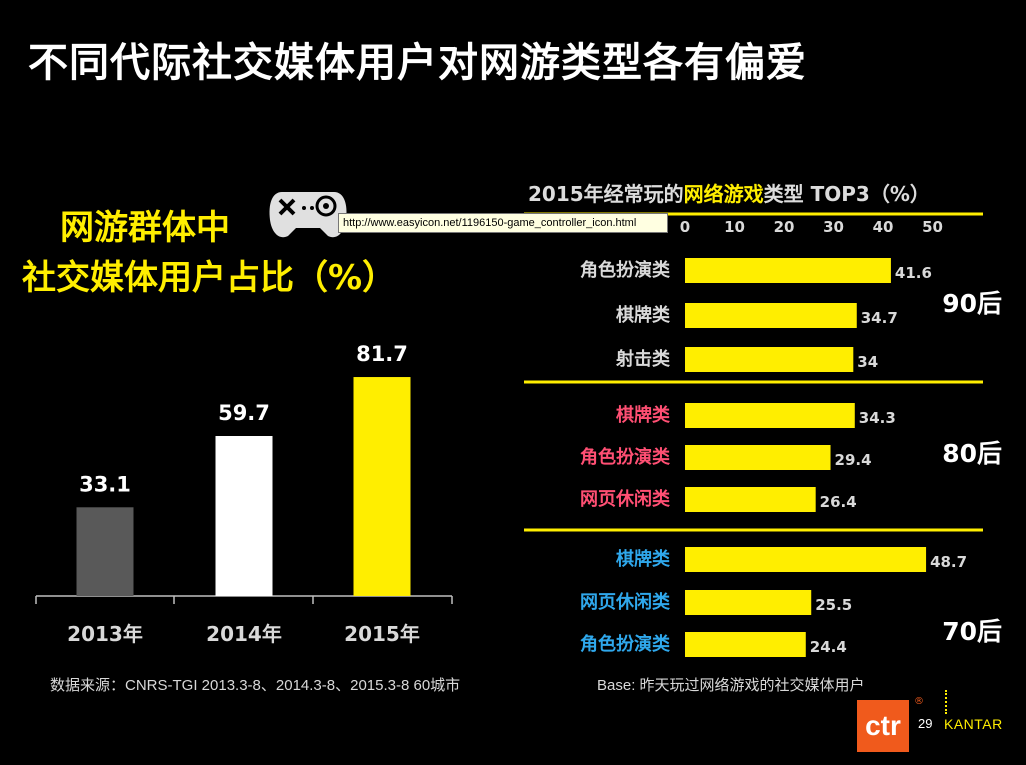 This screenshot has height=765, width=1026. What do you see at coordinates (606, 194) in the screenshot?
I see `right-chart-title-prefix: 2015年经常玩的` at bounding box center [606, 194].